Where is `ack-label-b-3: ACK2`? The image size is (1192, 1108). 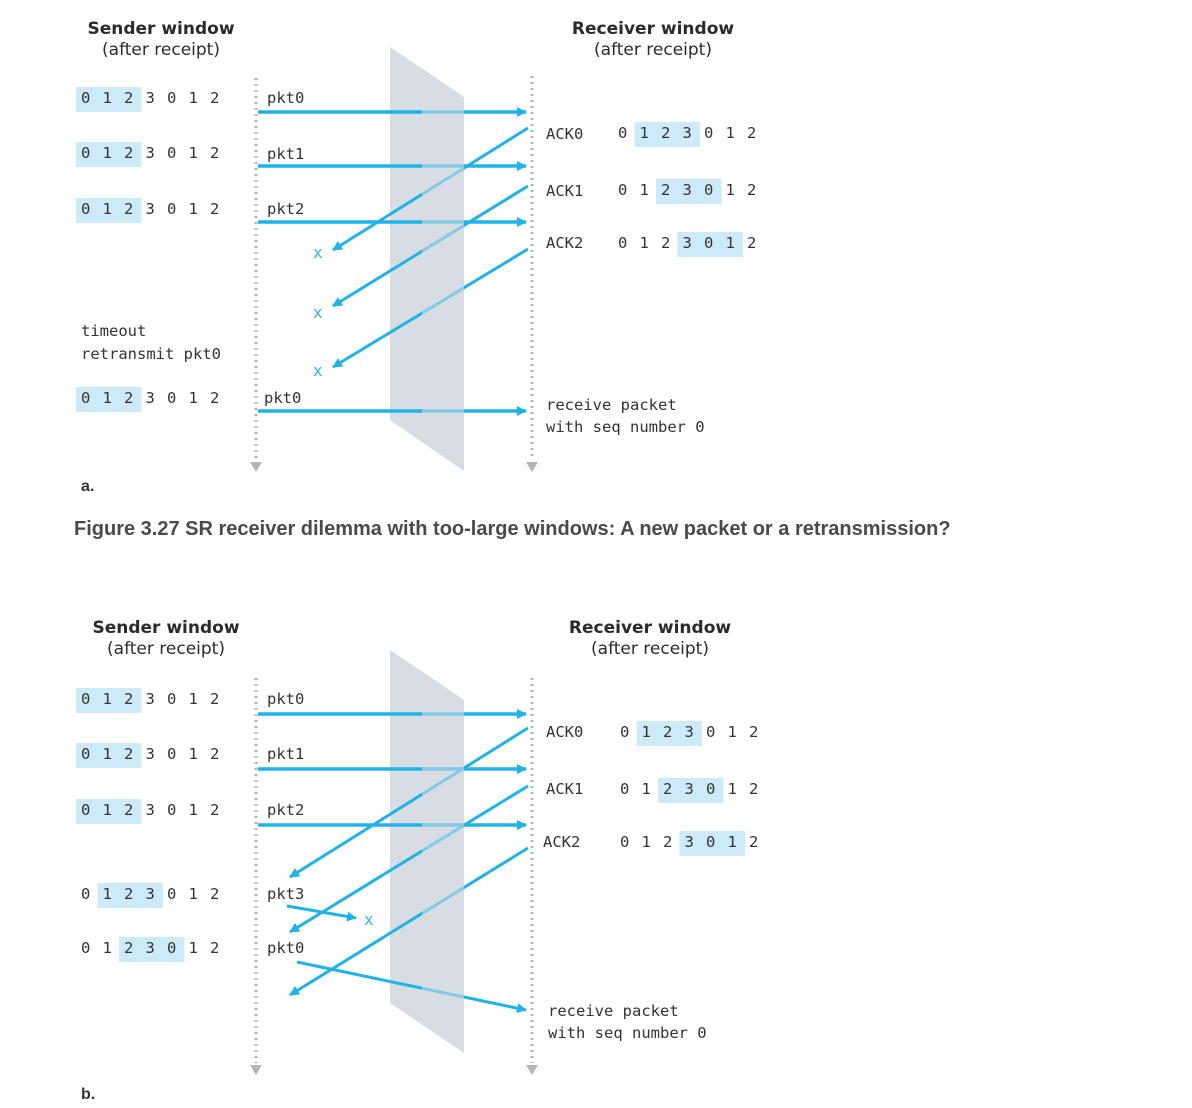 ack-label-b-3: ACK2 is located at coordinates (561, 842).